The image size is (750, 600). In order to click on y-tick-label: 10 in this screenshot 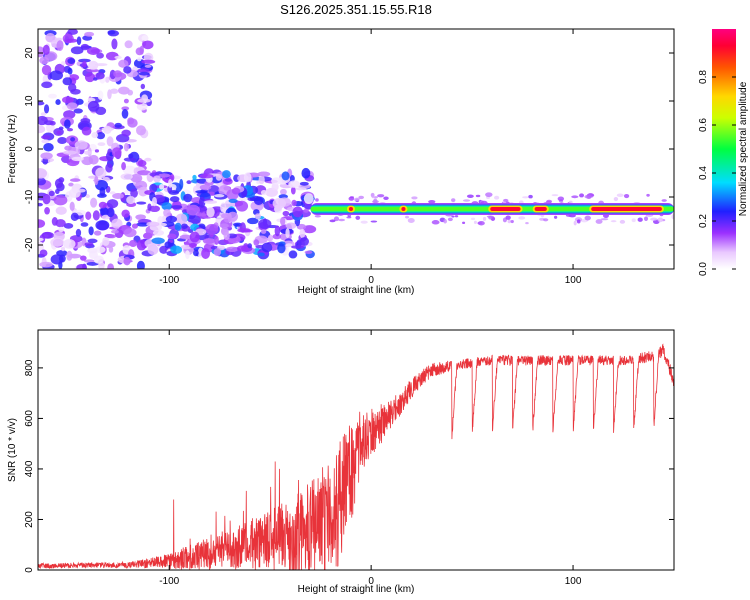, I will do `click(29, 101)`.